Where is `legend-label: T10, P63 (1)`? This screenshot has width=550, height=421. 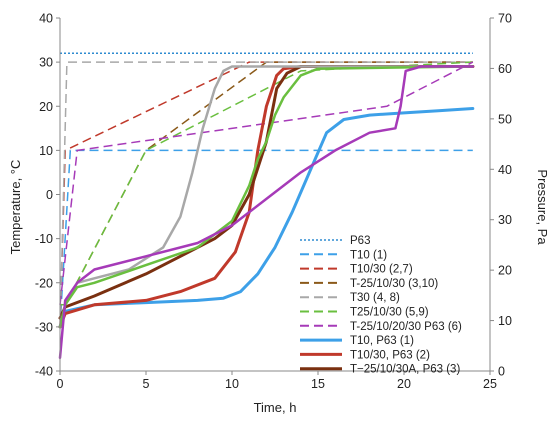 legend-label: T10, P63 (1) is located at coordinates (382, 341).